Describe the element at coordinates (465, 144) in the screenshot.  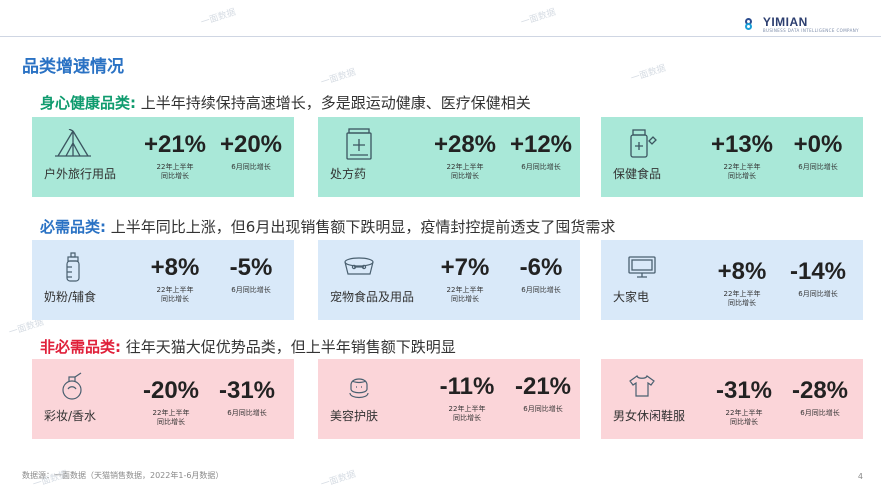
I see `h1-growth-value: +28%` at that location.